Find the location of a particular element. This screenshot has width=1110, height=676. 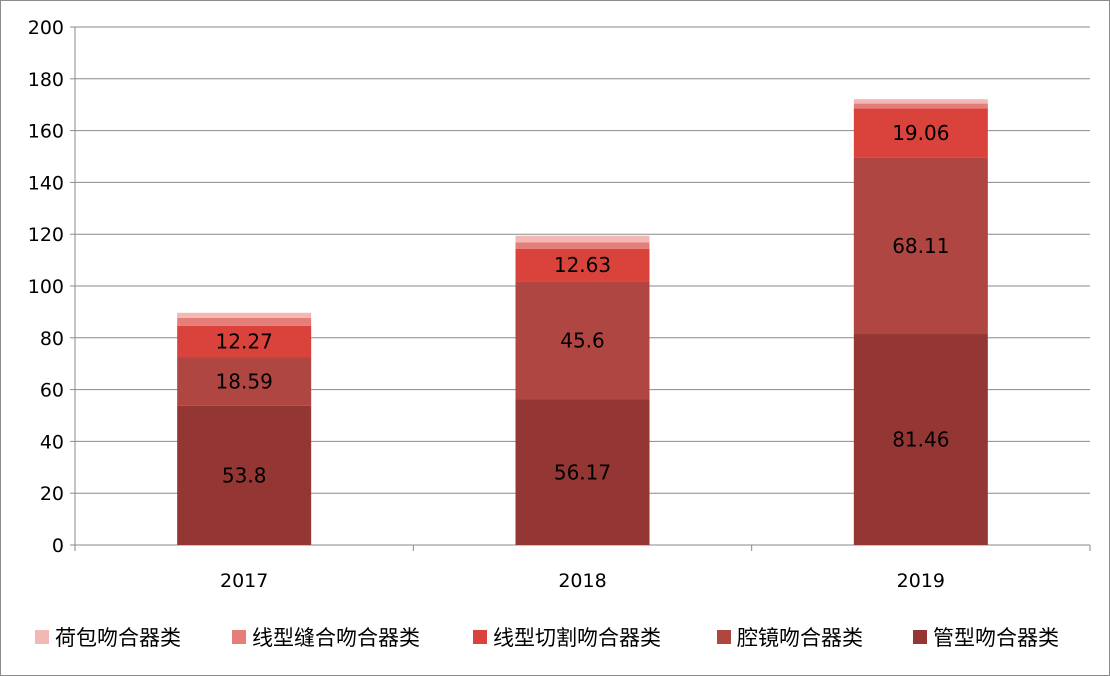

data-label: 68.11 is located at coordinates (920, 246).